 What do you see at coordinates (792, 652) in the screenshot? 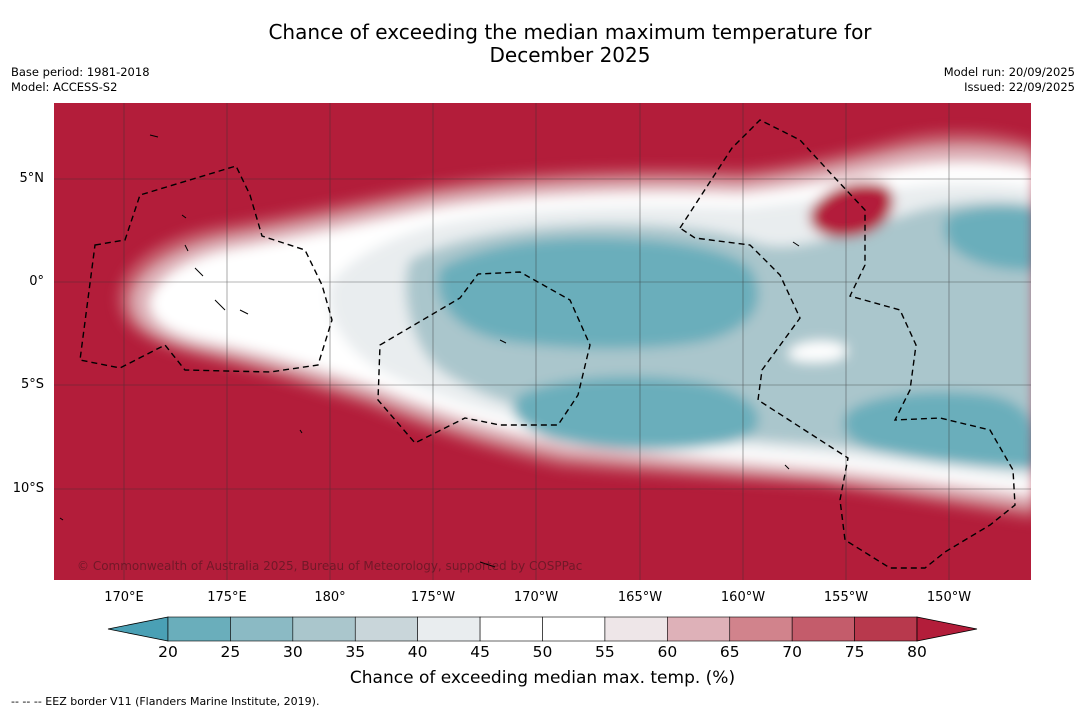
I see `colorbar-tick-70: 70` at bounding box center [792, 652].